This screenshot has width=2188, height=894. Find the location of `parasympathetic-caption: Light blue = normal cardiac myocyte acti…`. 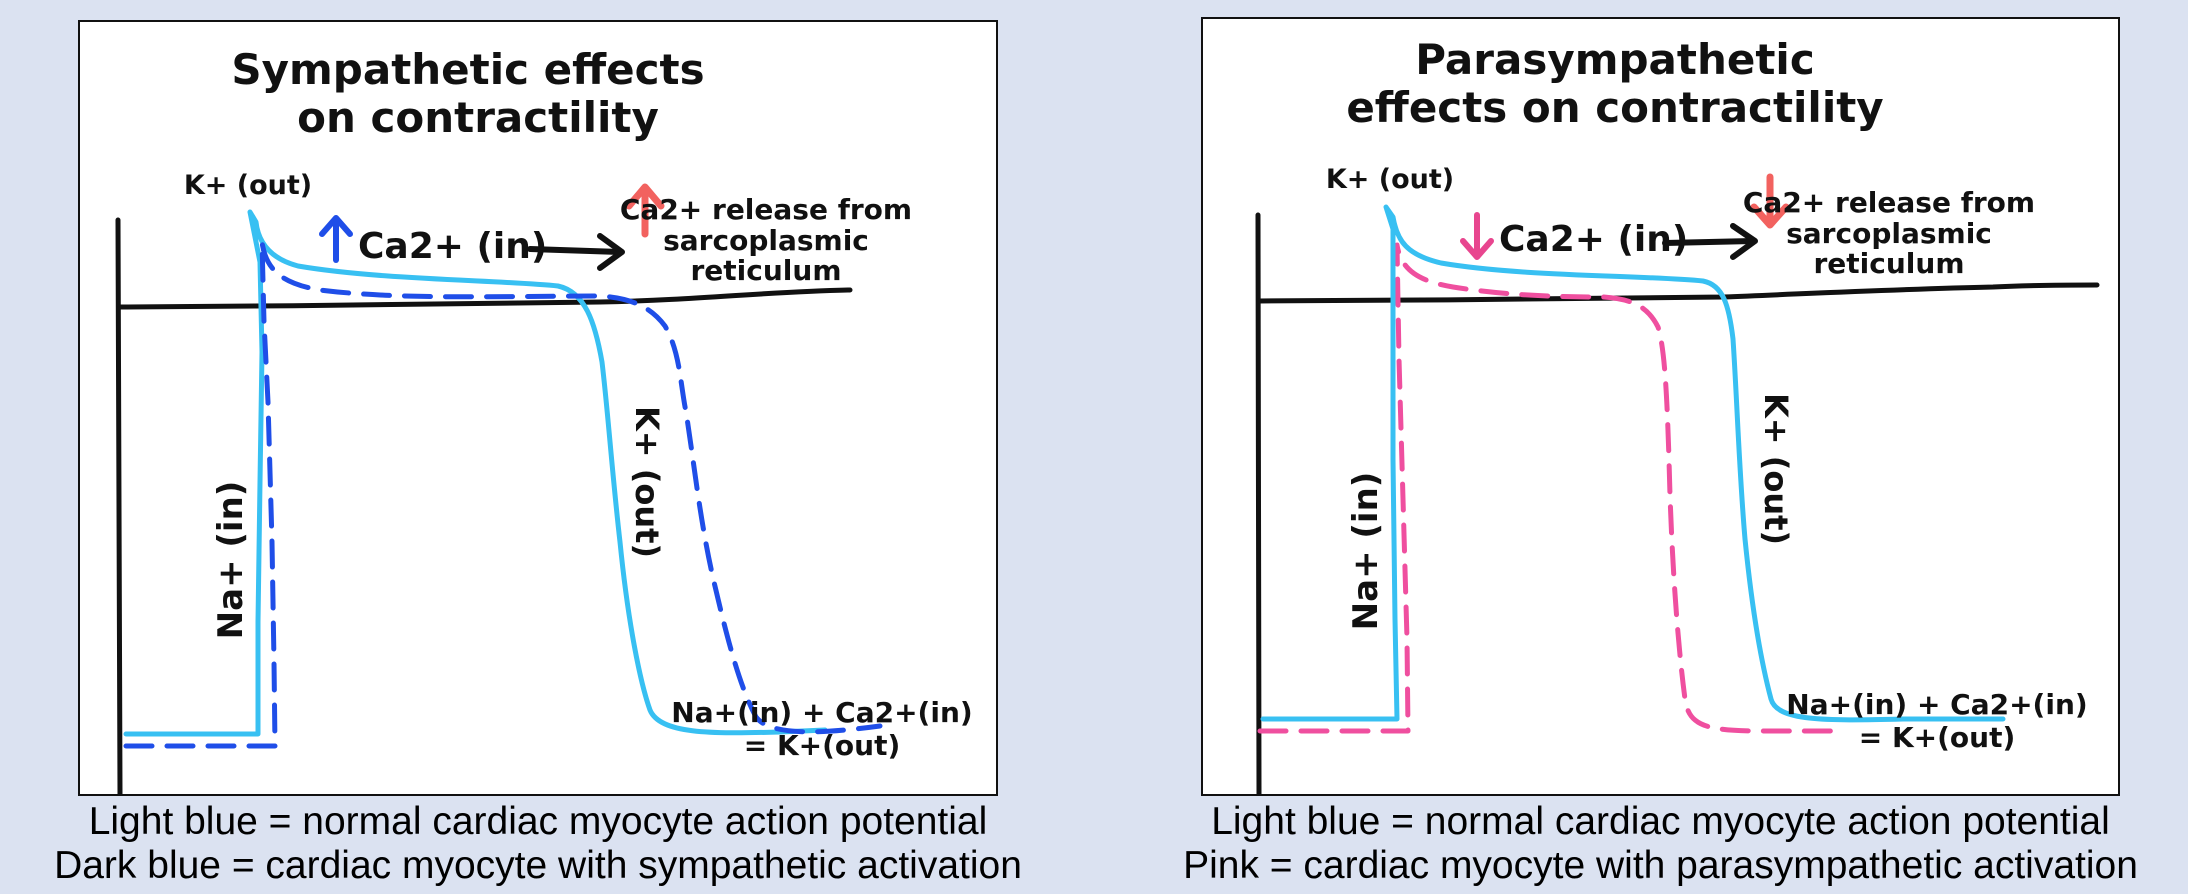

parasympathetic-caption: Light blue = normal cardiac myocyte acti… is located at coordinates (1660, 844).